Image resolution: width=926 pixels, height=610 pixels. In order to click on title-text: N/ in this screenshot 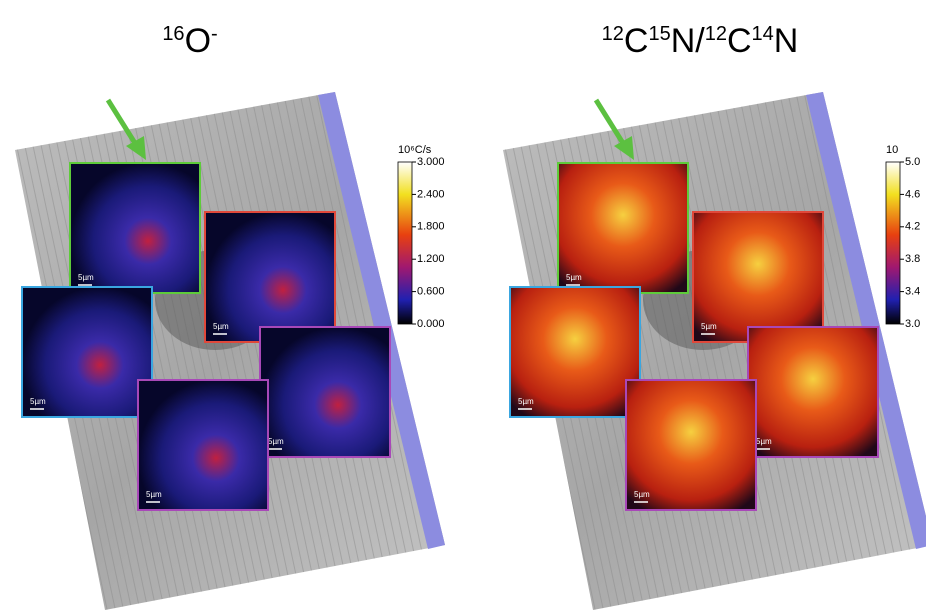, I will do `click(688, 41)`.